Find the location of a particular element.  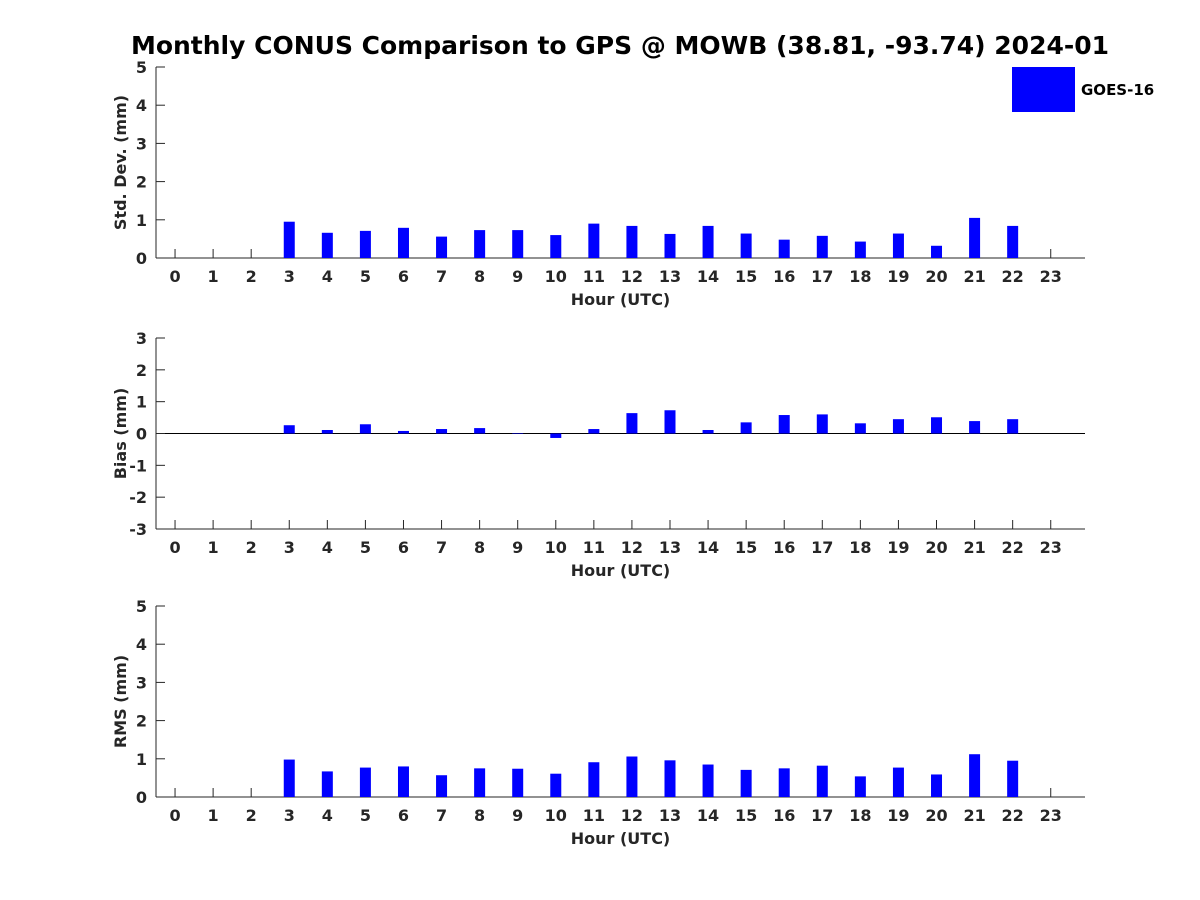

x-tick-label: 13 is located at coordinates (670, 547).